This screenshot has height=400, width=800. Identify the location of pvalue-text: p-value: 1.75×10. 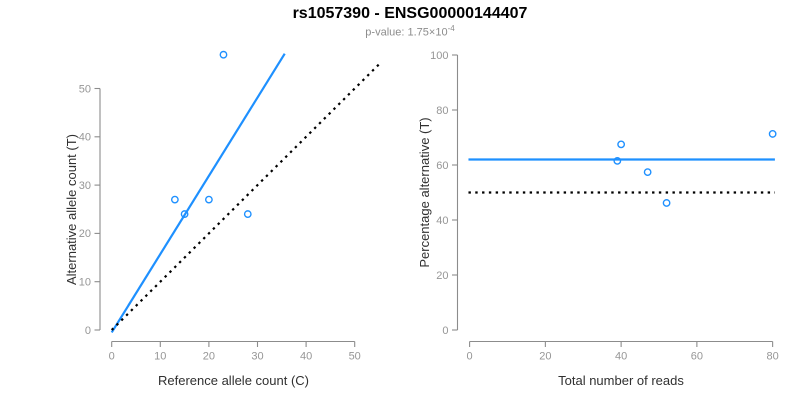
(406, 32).